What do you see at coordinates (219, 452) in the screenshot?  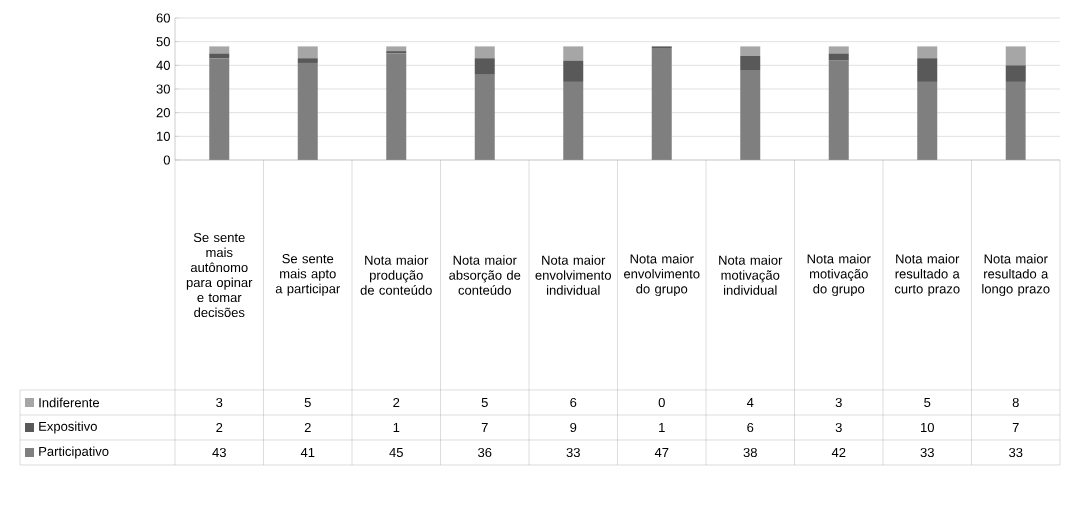 I see `data-label: 43` at bounding box center [219, 452].